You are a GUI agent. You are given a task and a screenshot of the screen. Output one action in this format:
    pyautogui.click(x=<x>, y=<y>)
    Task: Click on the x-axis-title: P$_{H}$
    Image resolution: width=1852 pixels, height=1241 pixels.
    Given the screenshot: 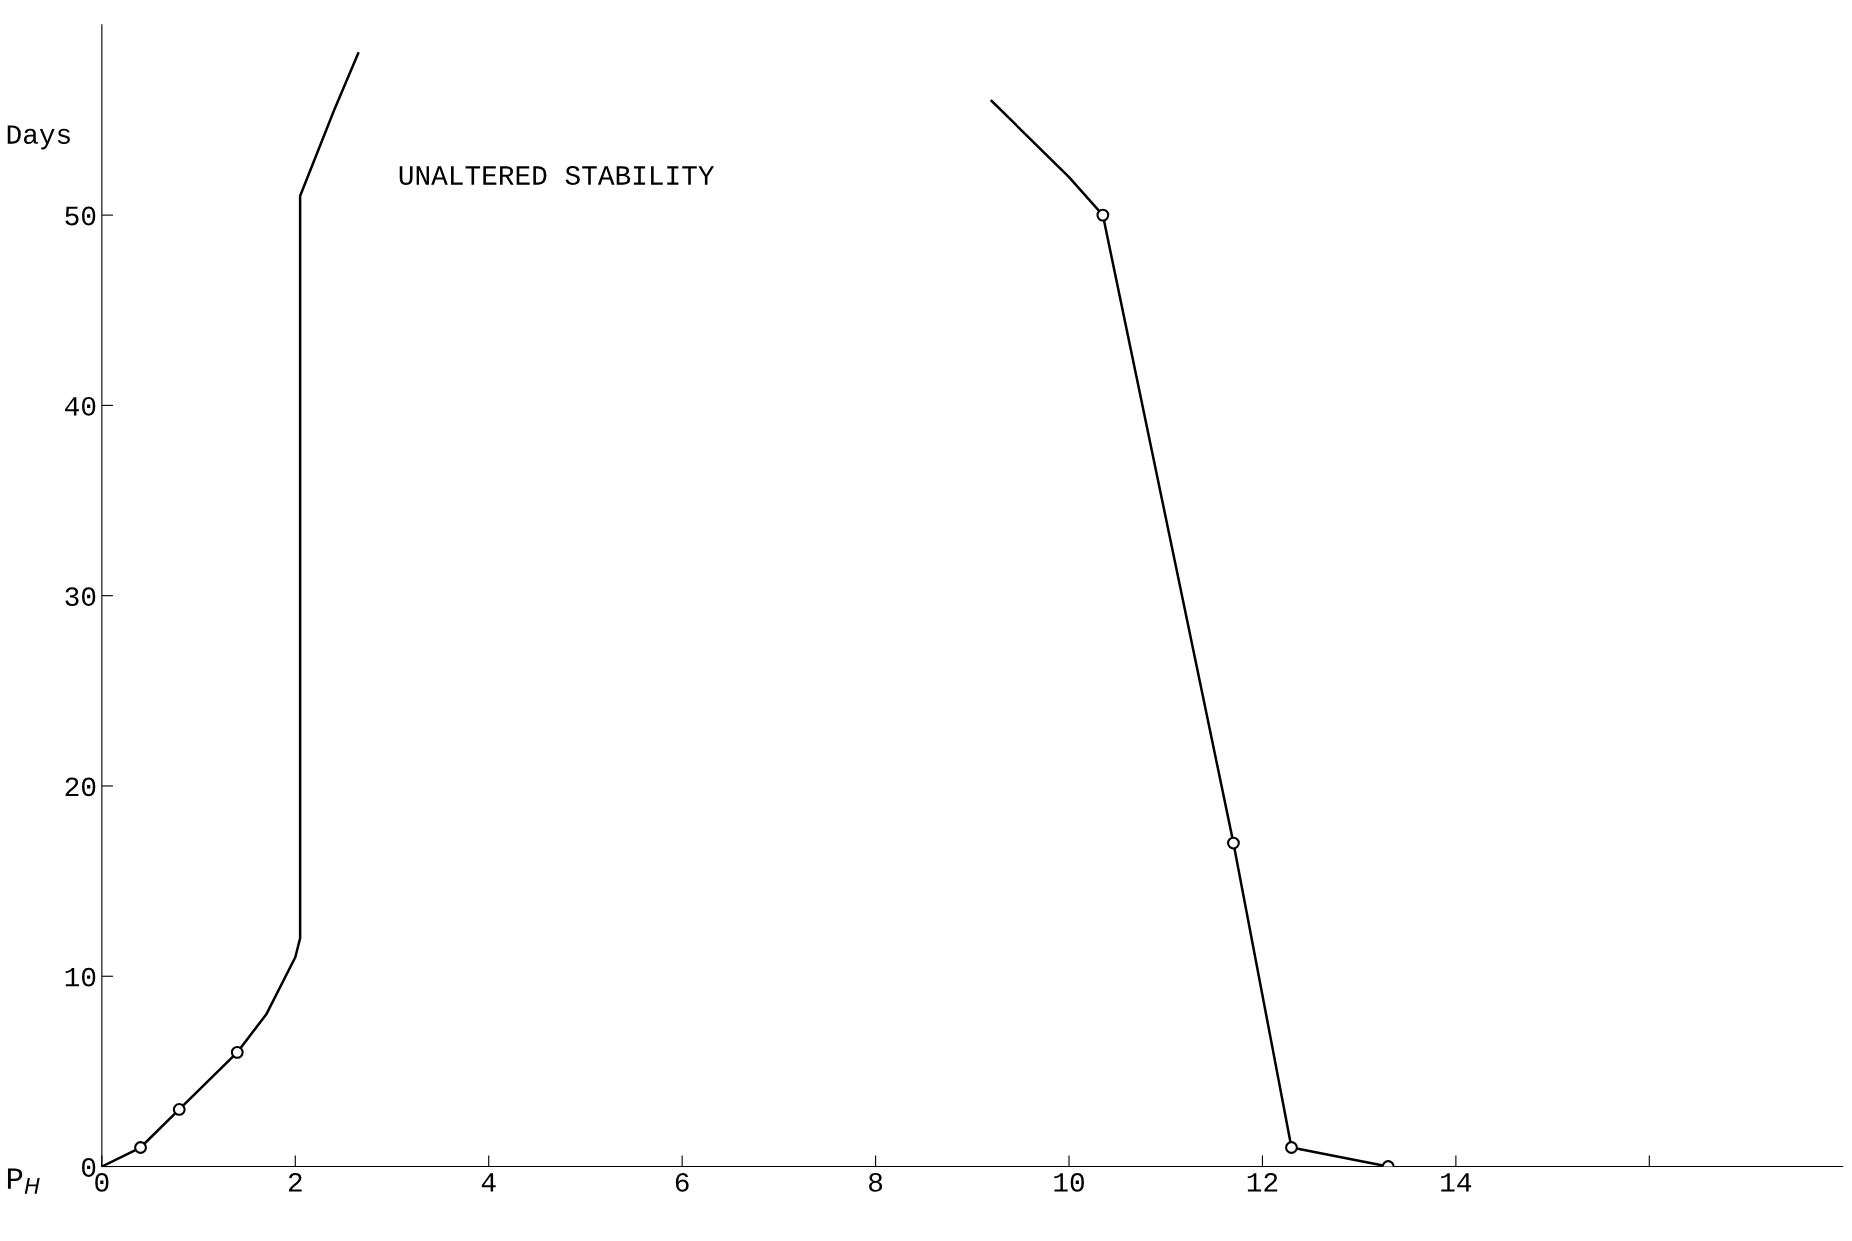 What is the action you would take?
    pyautogui.click(x=23, y=1181)
    